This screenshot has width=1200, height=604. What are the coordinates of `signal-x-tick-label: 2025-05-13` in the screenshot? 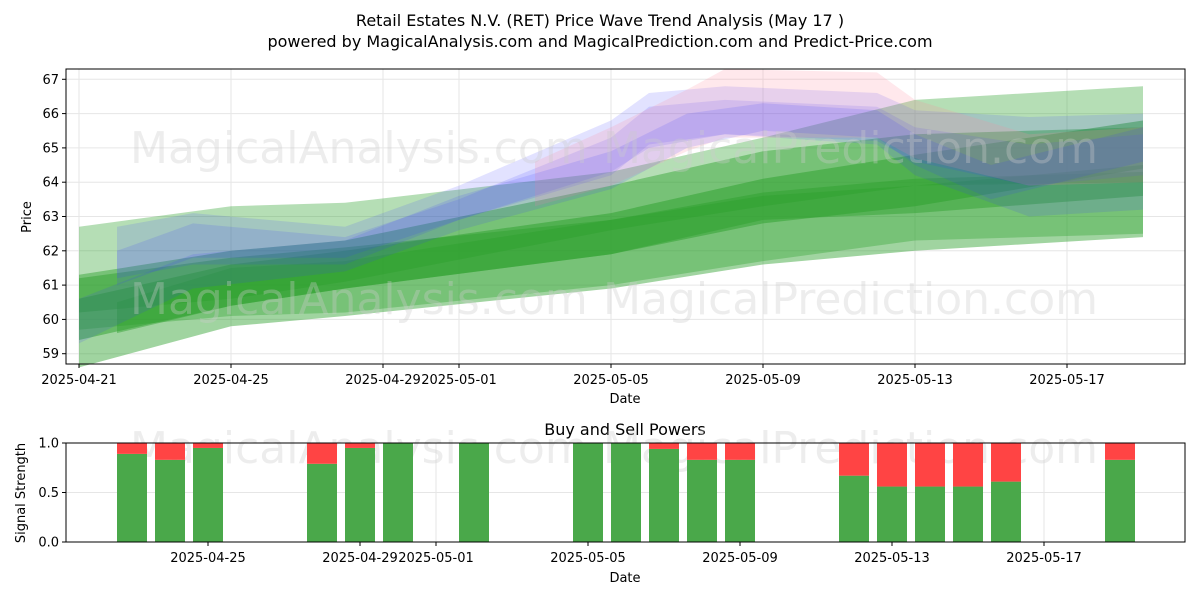 It's located at (892, 558).